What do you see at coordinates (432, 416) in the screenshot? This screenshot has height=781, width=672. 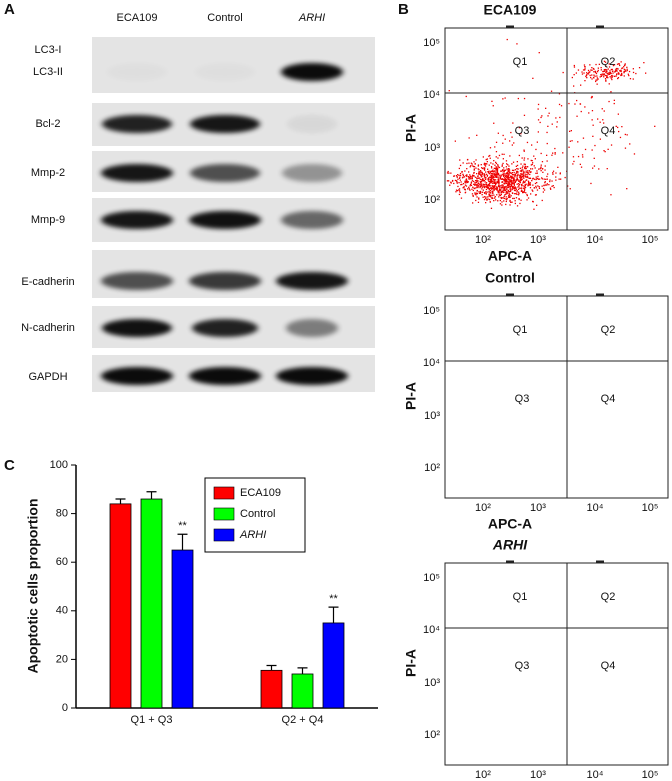 I see `y-tick-label: 10³` at bounding box center [432, 416].